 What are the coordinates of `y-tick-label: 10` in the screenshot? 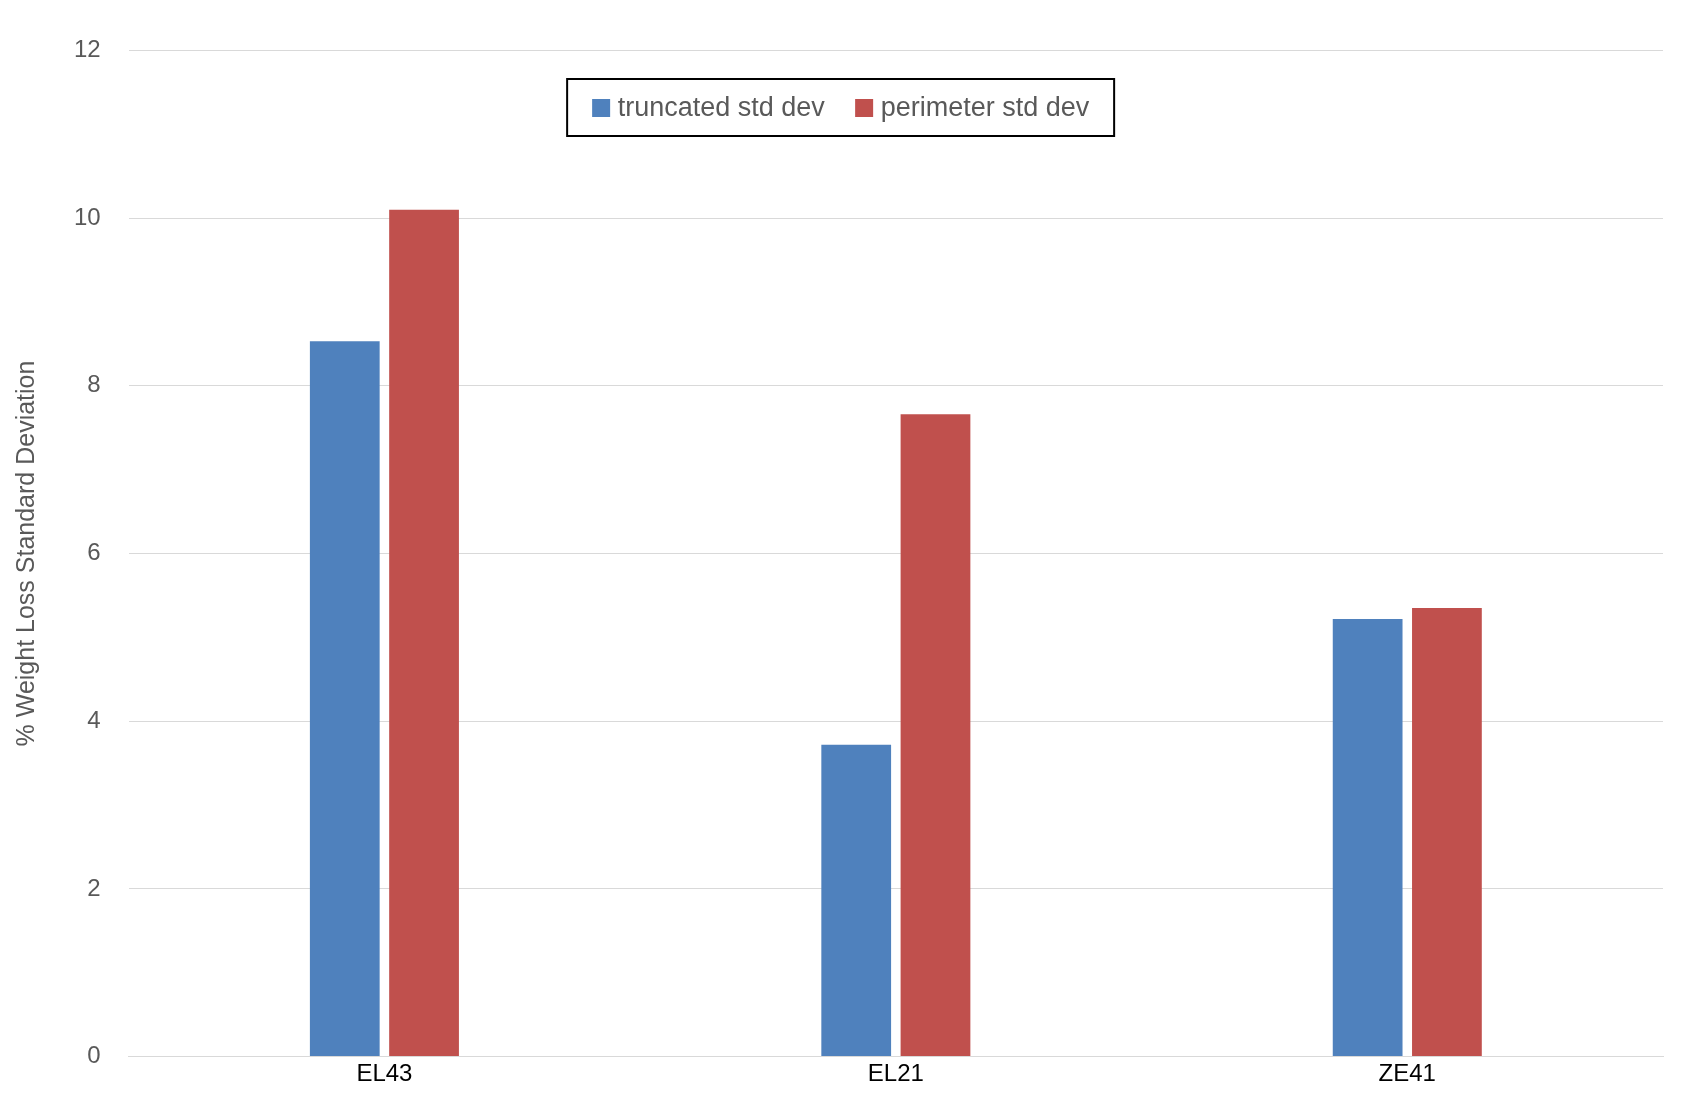 It's located at (87, 216).